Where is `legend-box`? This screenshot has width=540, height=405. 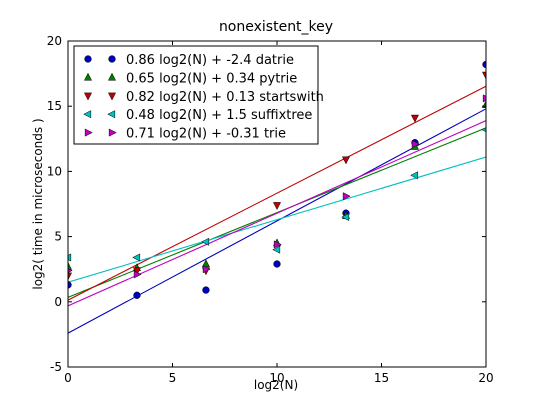 legend-box is located at coordinates (196, 95).